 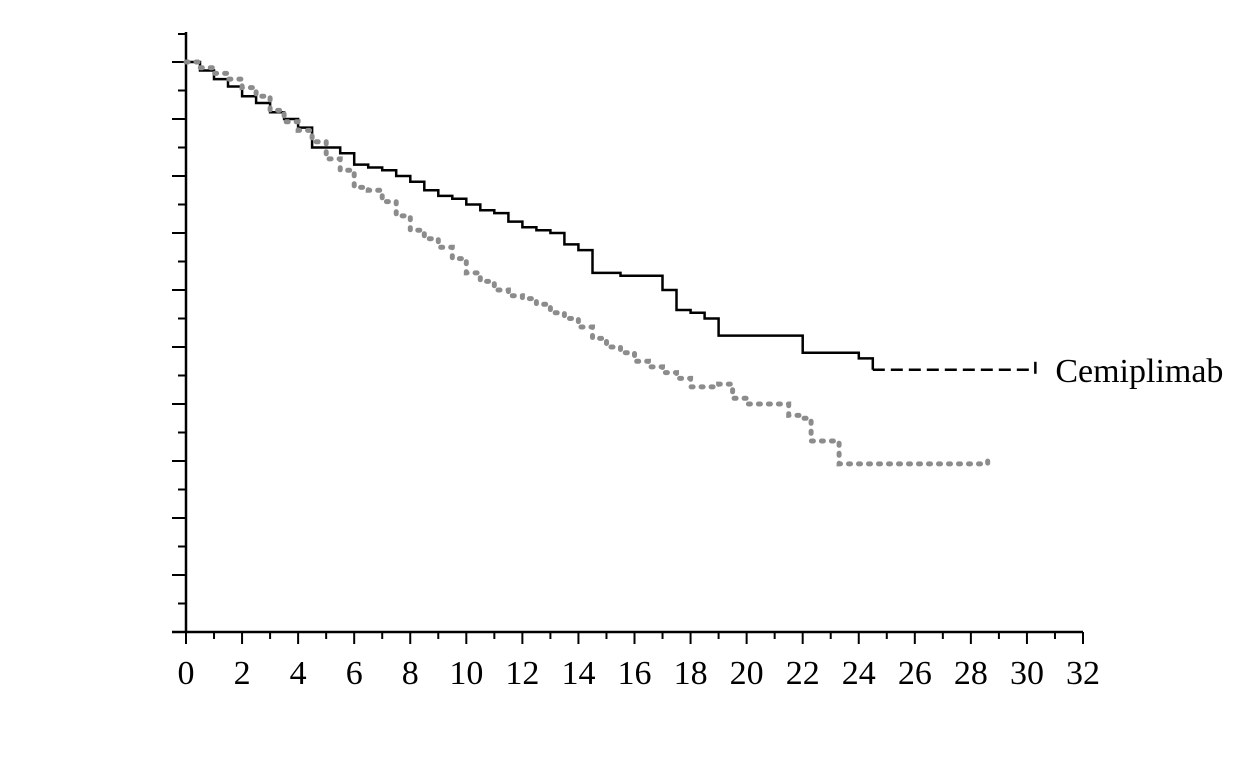 I want to click on x-tick-label: 26, so click(x=915, y=673).